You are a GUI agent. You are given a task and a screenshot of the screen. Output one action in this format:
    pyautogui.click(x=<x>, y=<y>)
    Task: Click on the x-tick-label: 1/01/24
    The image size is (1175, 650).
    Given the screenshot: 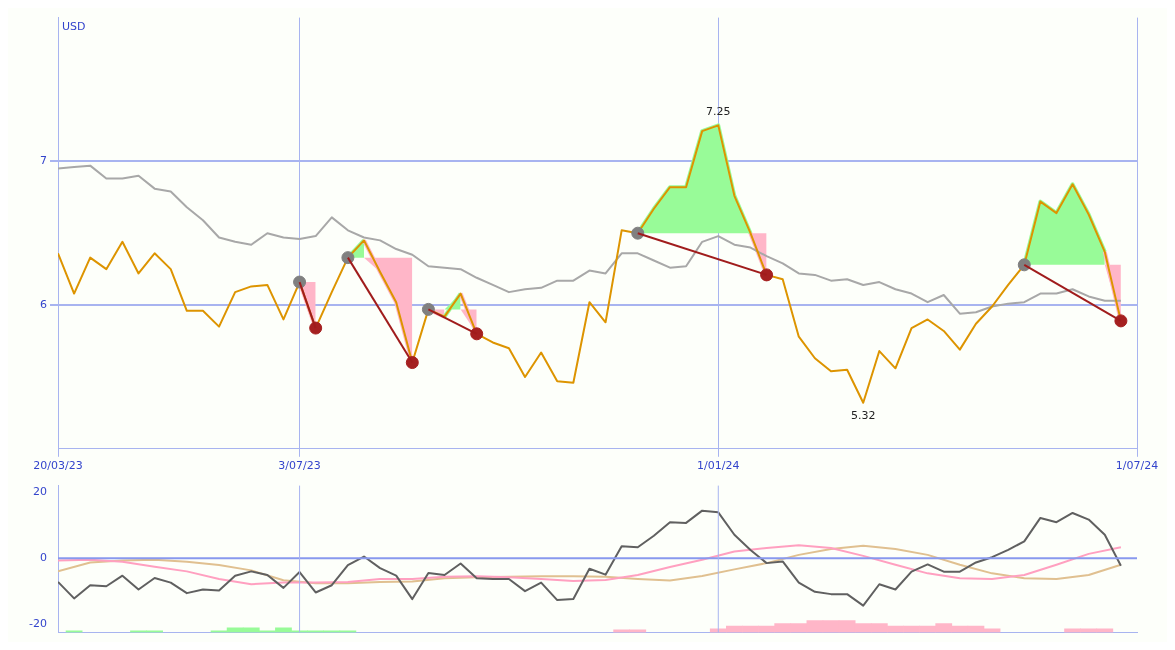 What is the action you would take?
    pyautogui.click(x=718, y=466)
    